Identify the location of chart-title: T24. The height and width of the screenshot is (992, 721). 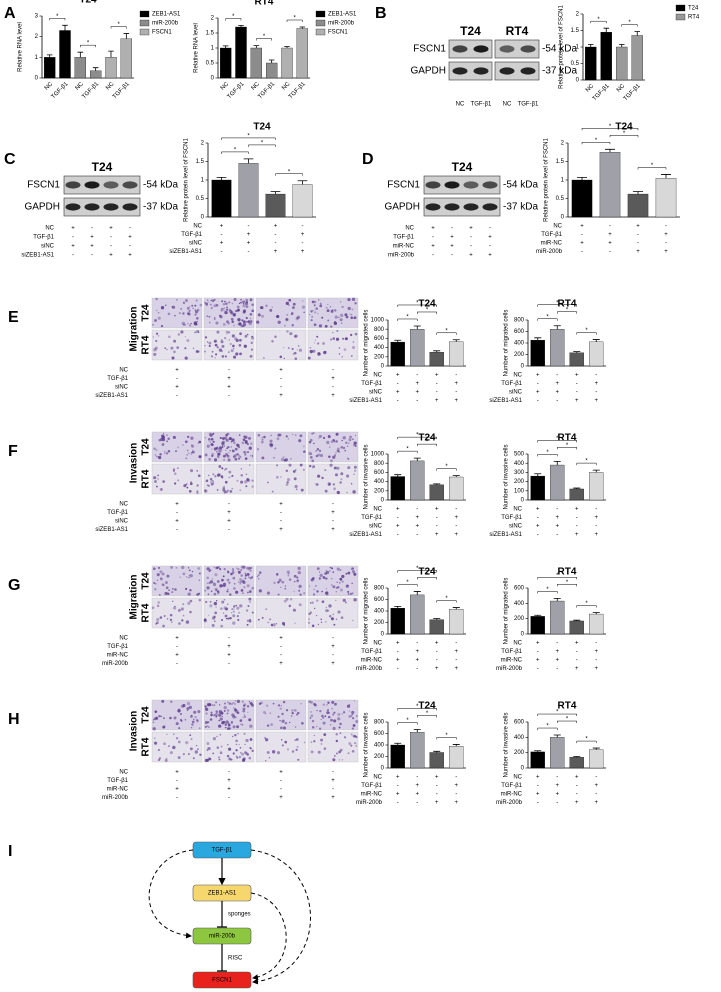
(427, 304).